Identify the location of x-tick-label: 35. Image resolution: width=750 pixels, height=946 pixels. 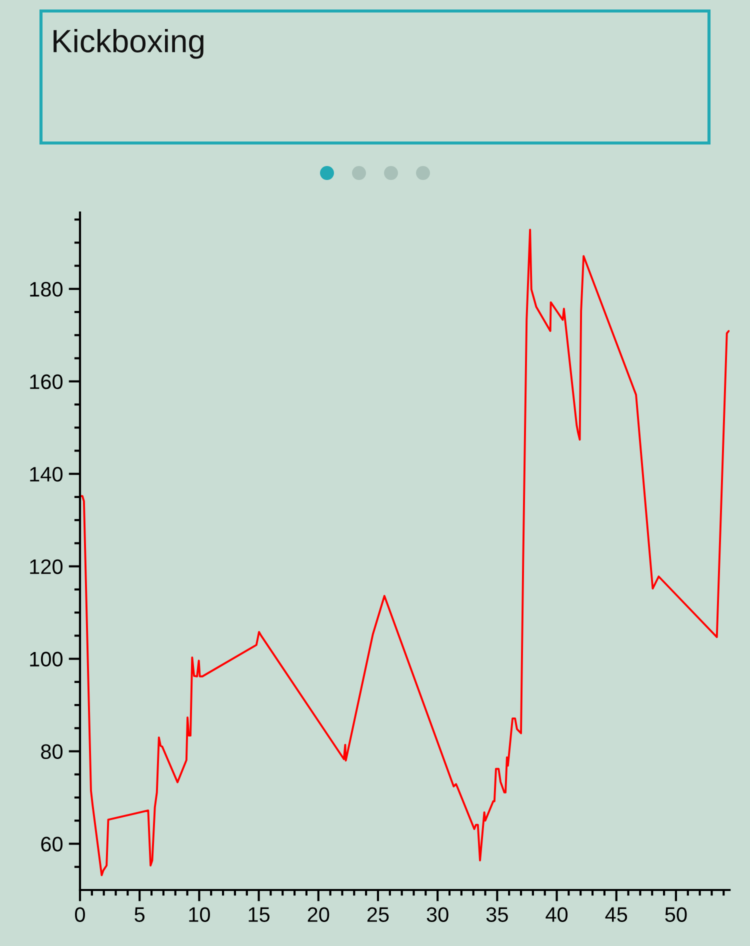
(497, 914).